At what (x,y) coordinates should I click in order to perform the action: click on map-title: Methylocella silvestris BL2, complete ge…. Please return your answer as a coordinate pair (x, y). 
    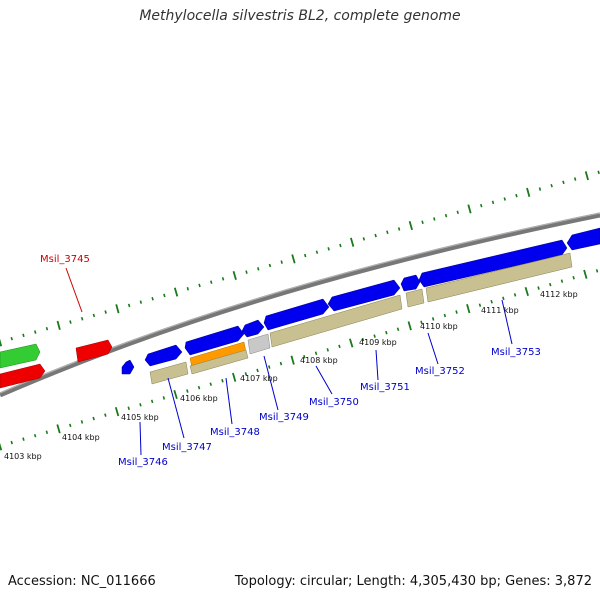
    Looking at the image, I should click on (300, 16).